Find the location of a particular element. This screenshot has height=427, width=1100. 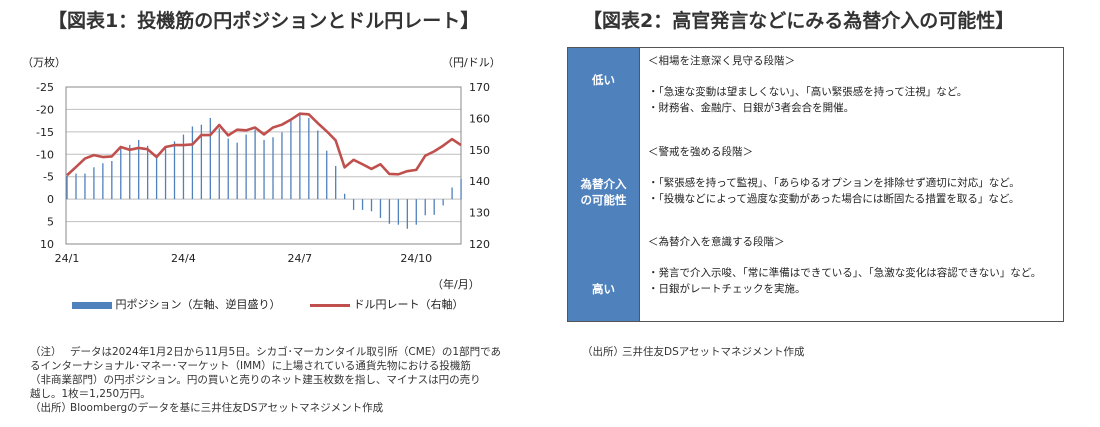

y-left-tick: 0 is located at coordinates (50, 199).